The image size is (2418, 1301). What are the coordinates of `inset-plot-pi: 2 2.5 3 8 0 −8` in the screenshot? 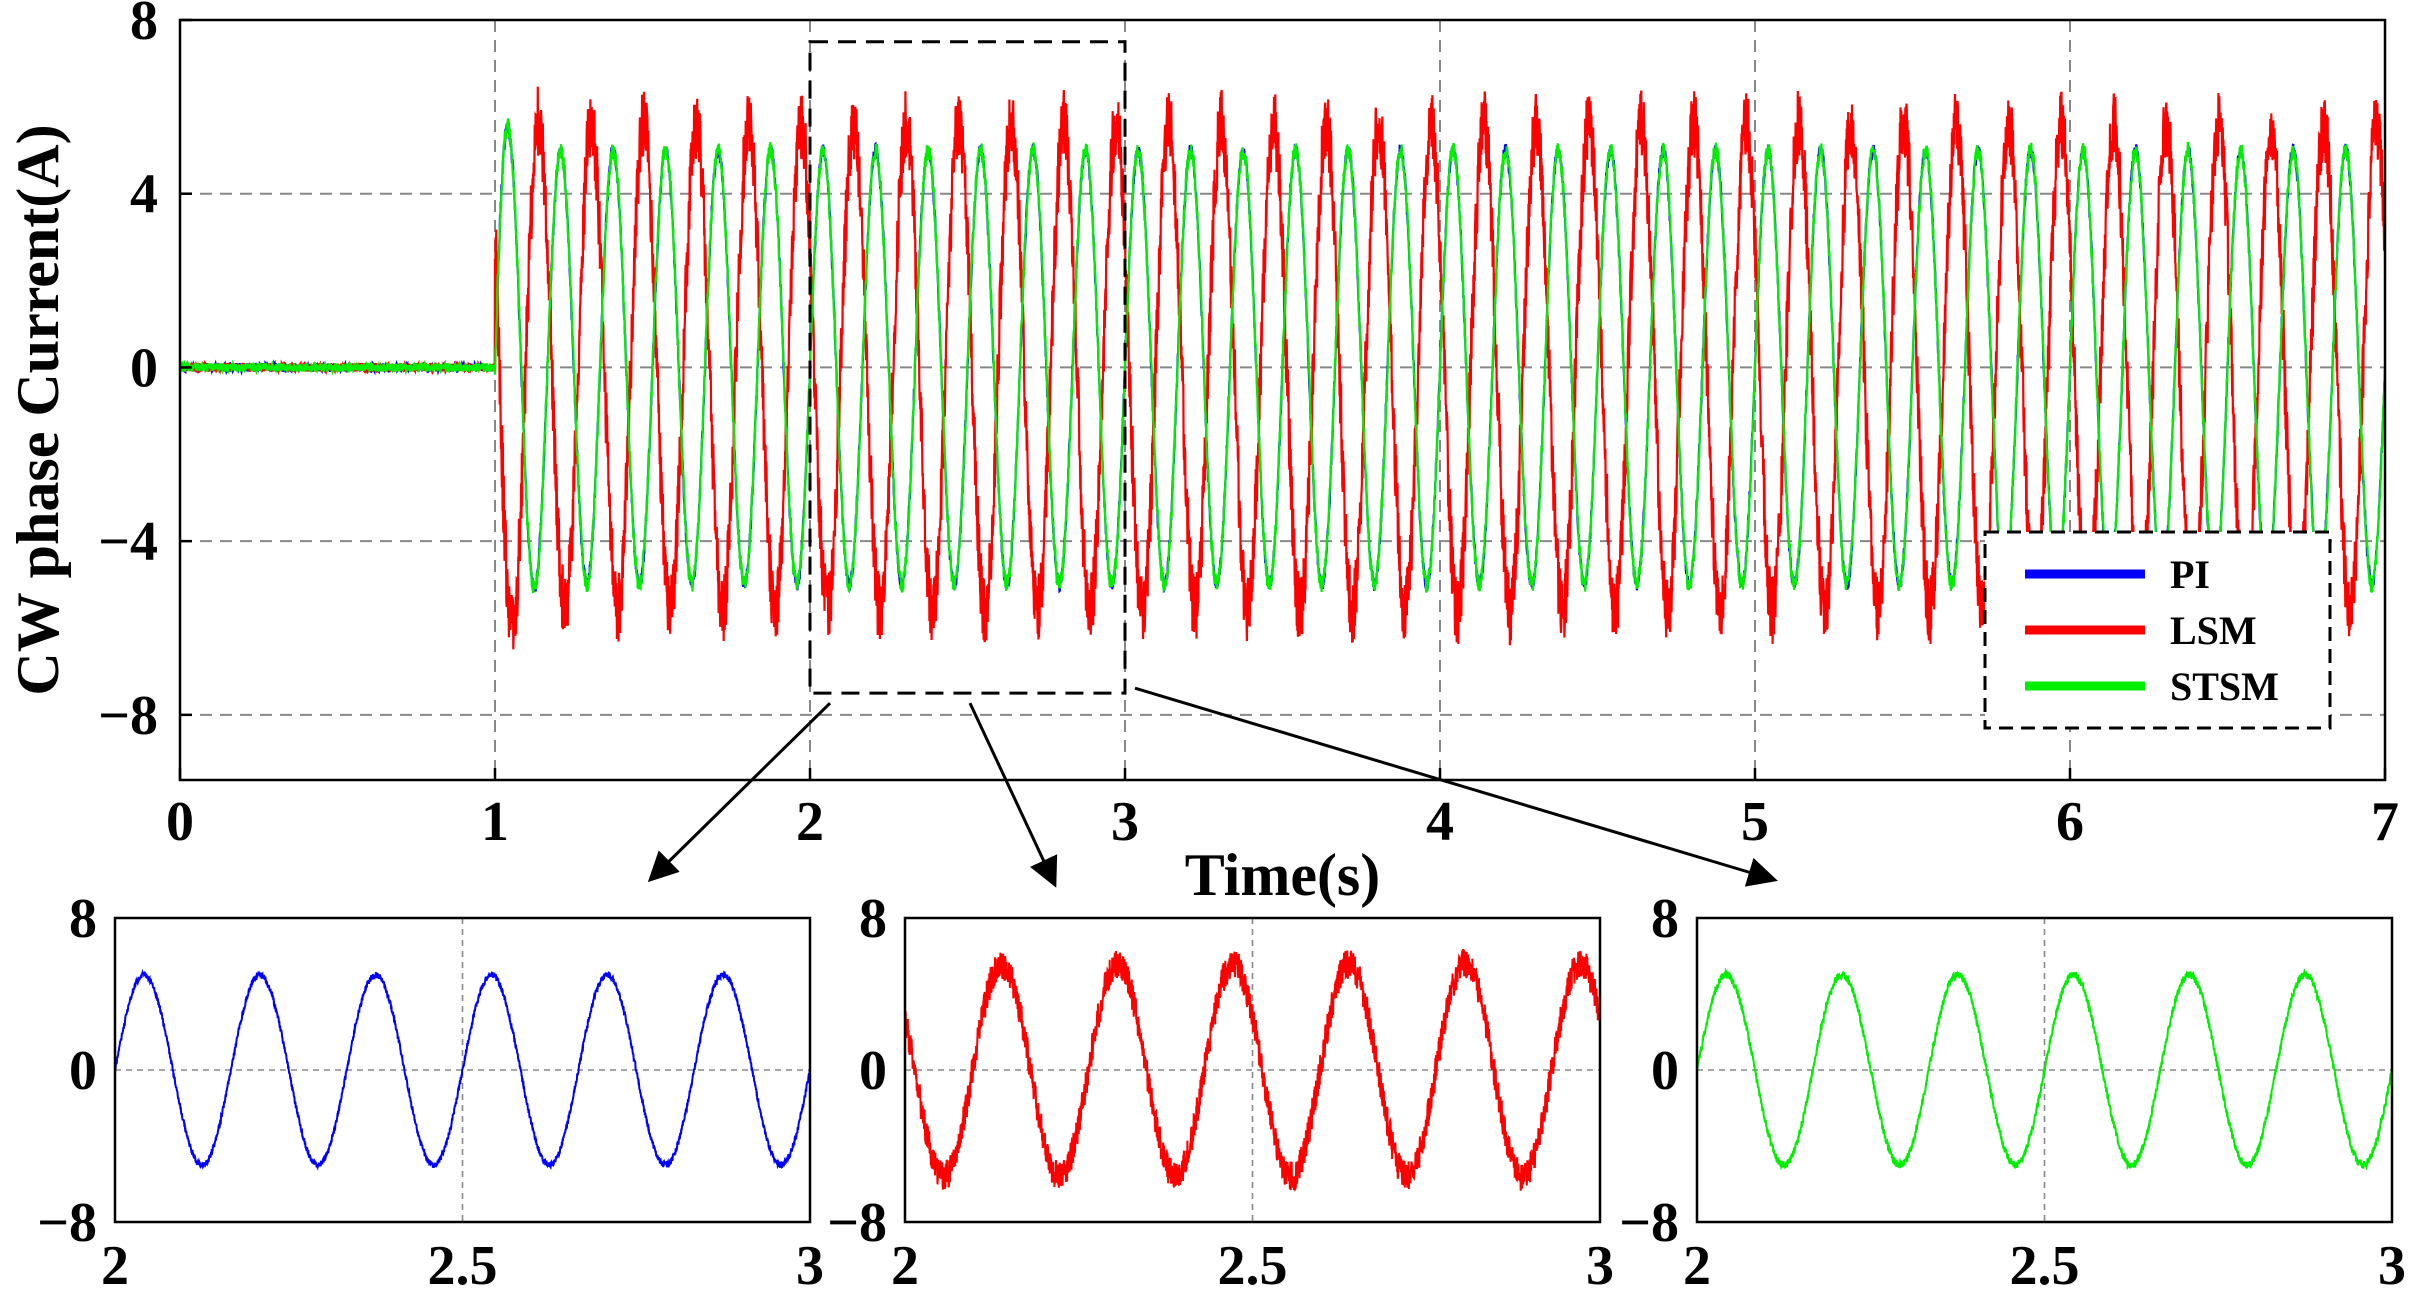 It's located at (430, 1092).